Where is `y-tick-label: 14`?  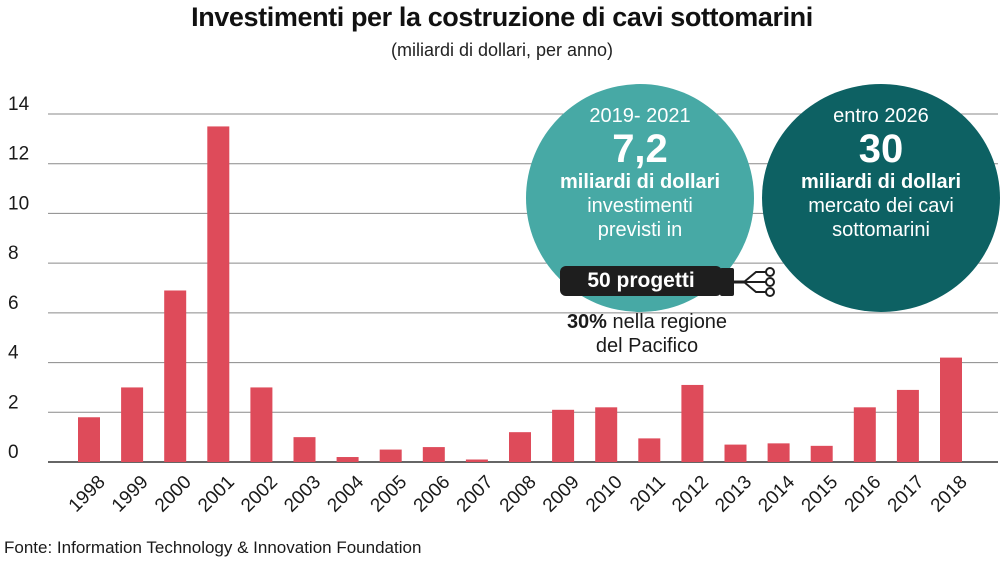 y-tick-label: 14 is located at coordinates (19, 104).